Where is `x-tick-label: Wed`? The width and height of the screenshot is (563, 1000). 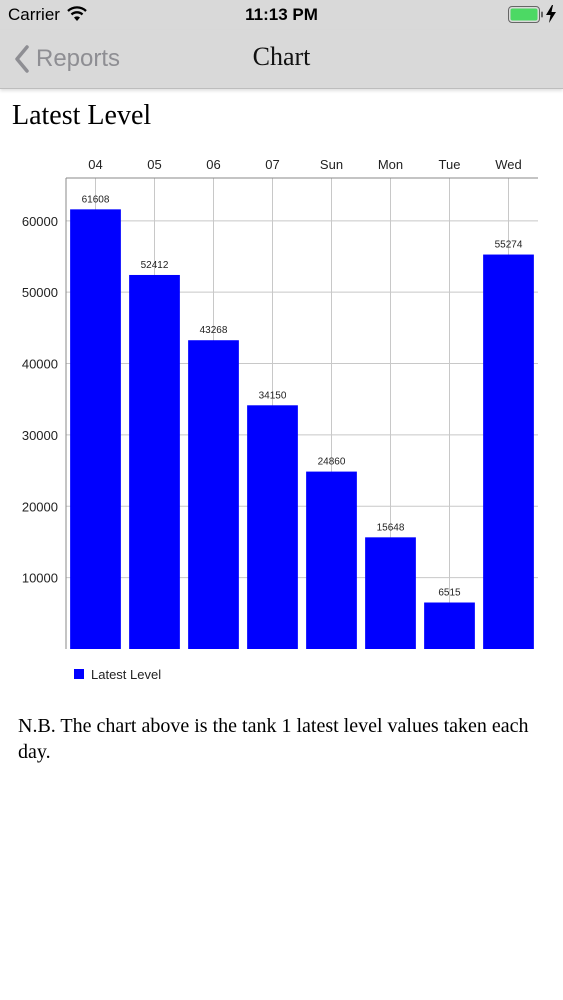 x-tick-label: Wed is located at coordinates (508, 164).